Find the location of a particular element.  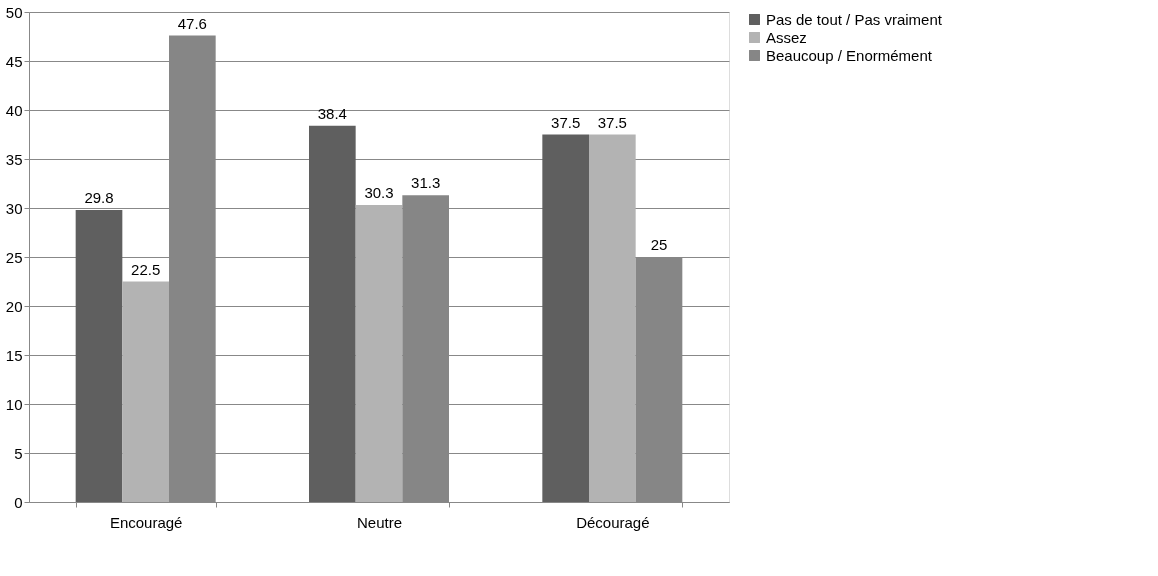

x-tick-label: Découragé is located at coordinates (613, 522).